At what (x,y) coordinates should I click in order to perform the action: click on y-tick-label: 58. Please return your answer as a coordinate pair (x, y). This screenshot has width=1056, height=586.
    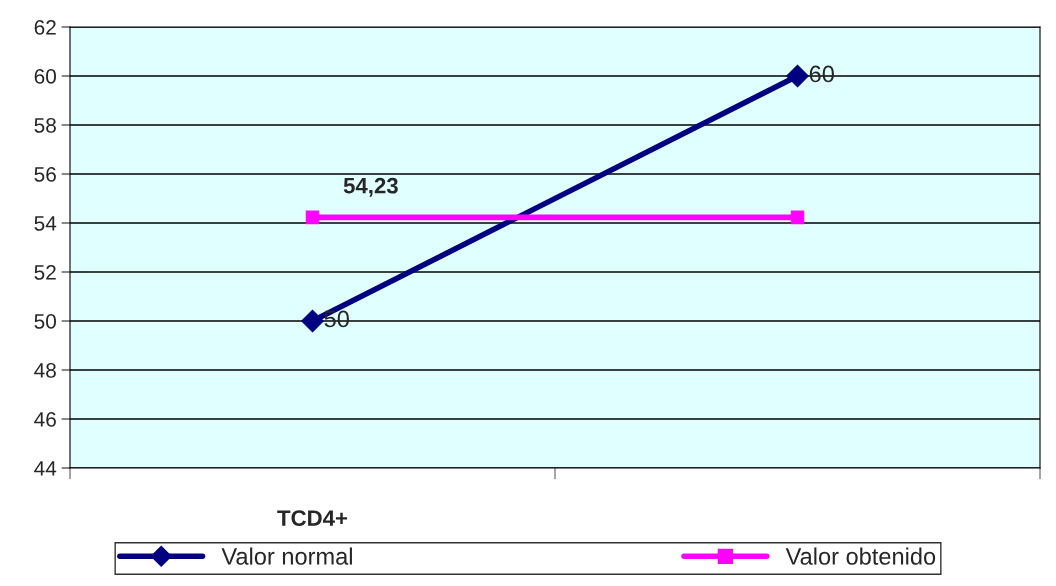
    Looking at the image, I should click on (45, 125).